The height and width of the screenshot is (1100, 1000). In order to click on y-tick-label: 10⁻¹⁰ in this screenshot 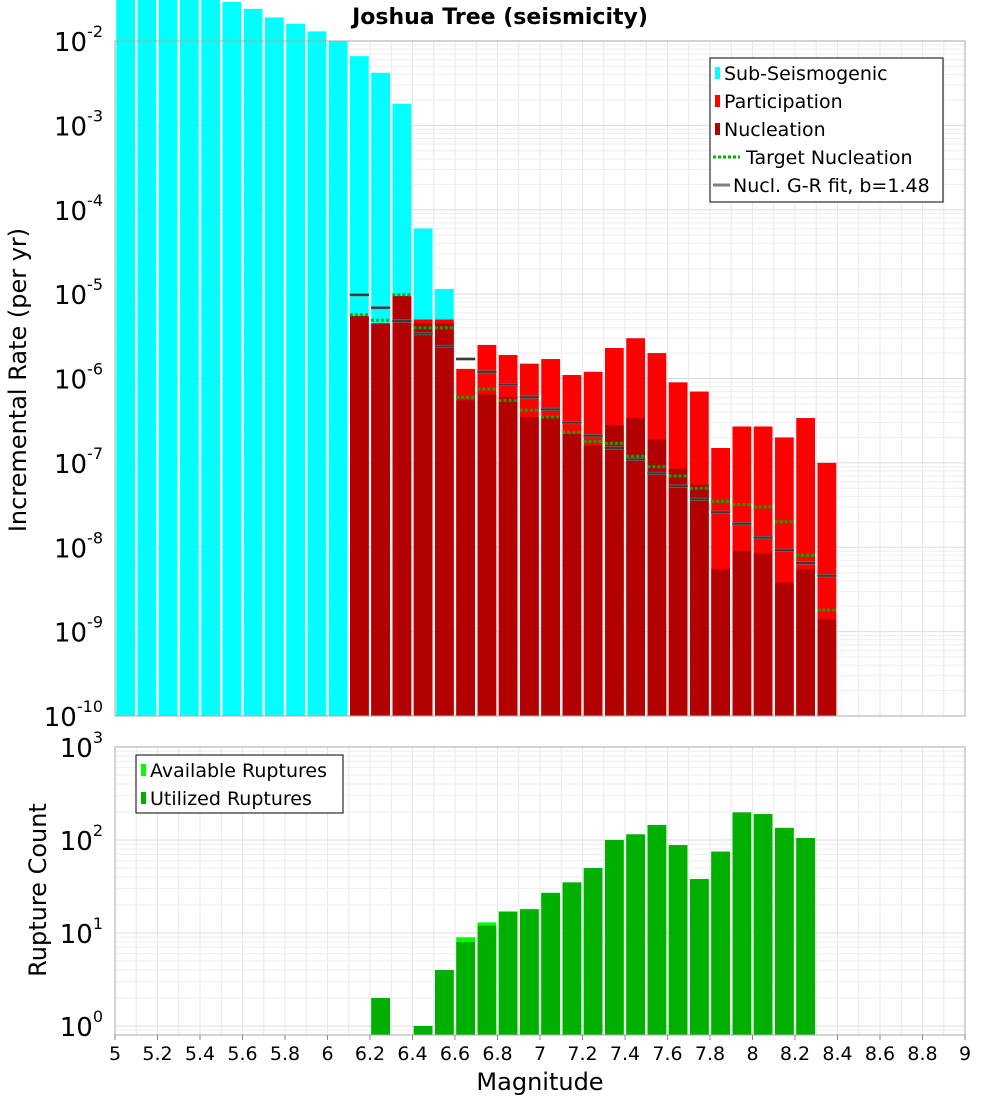, I will do `click(73, 715)`.